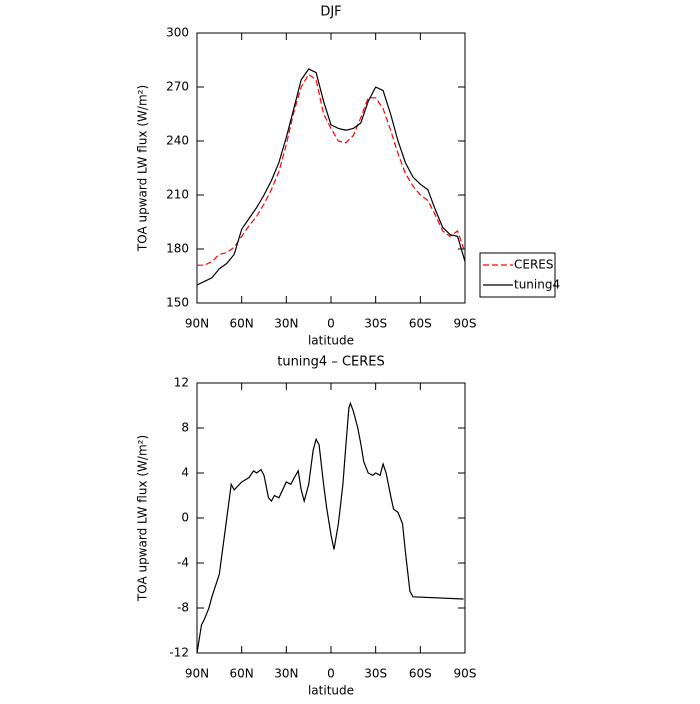  I want to click on chart-title: DJF, so click(330, 12).